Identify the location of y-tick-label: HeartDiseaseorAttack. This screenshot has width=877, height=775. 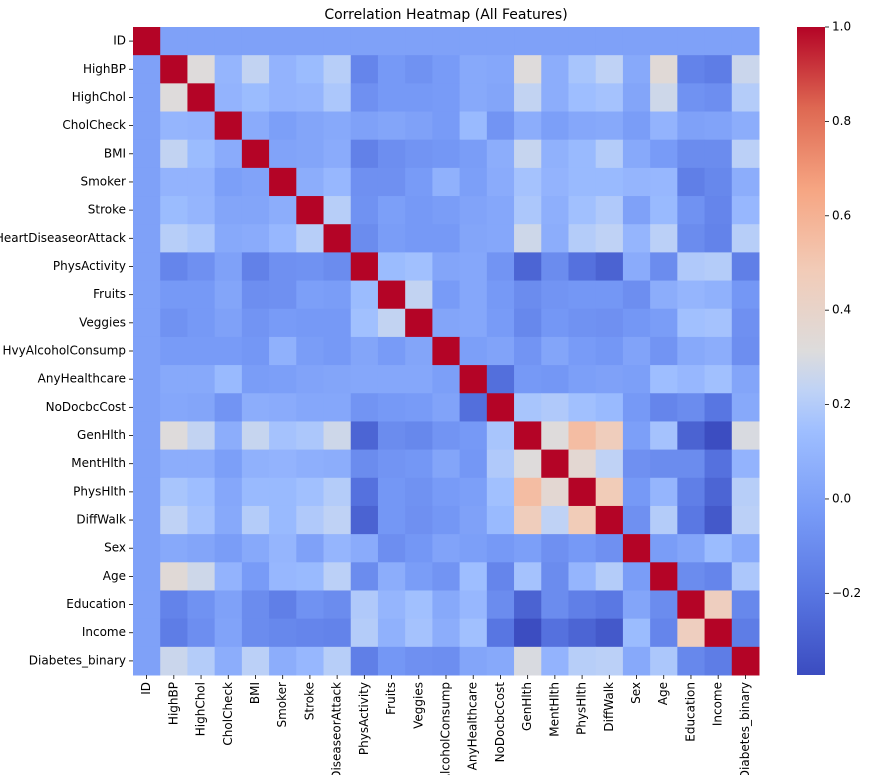
(63, 238).